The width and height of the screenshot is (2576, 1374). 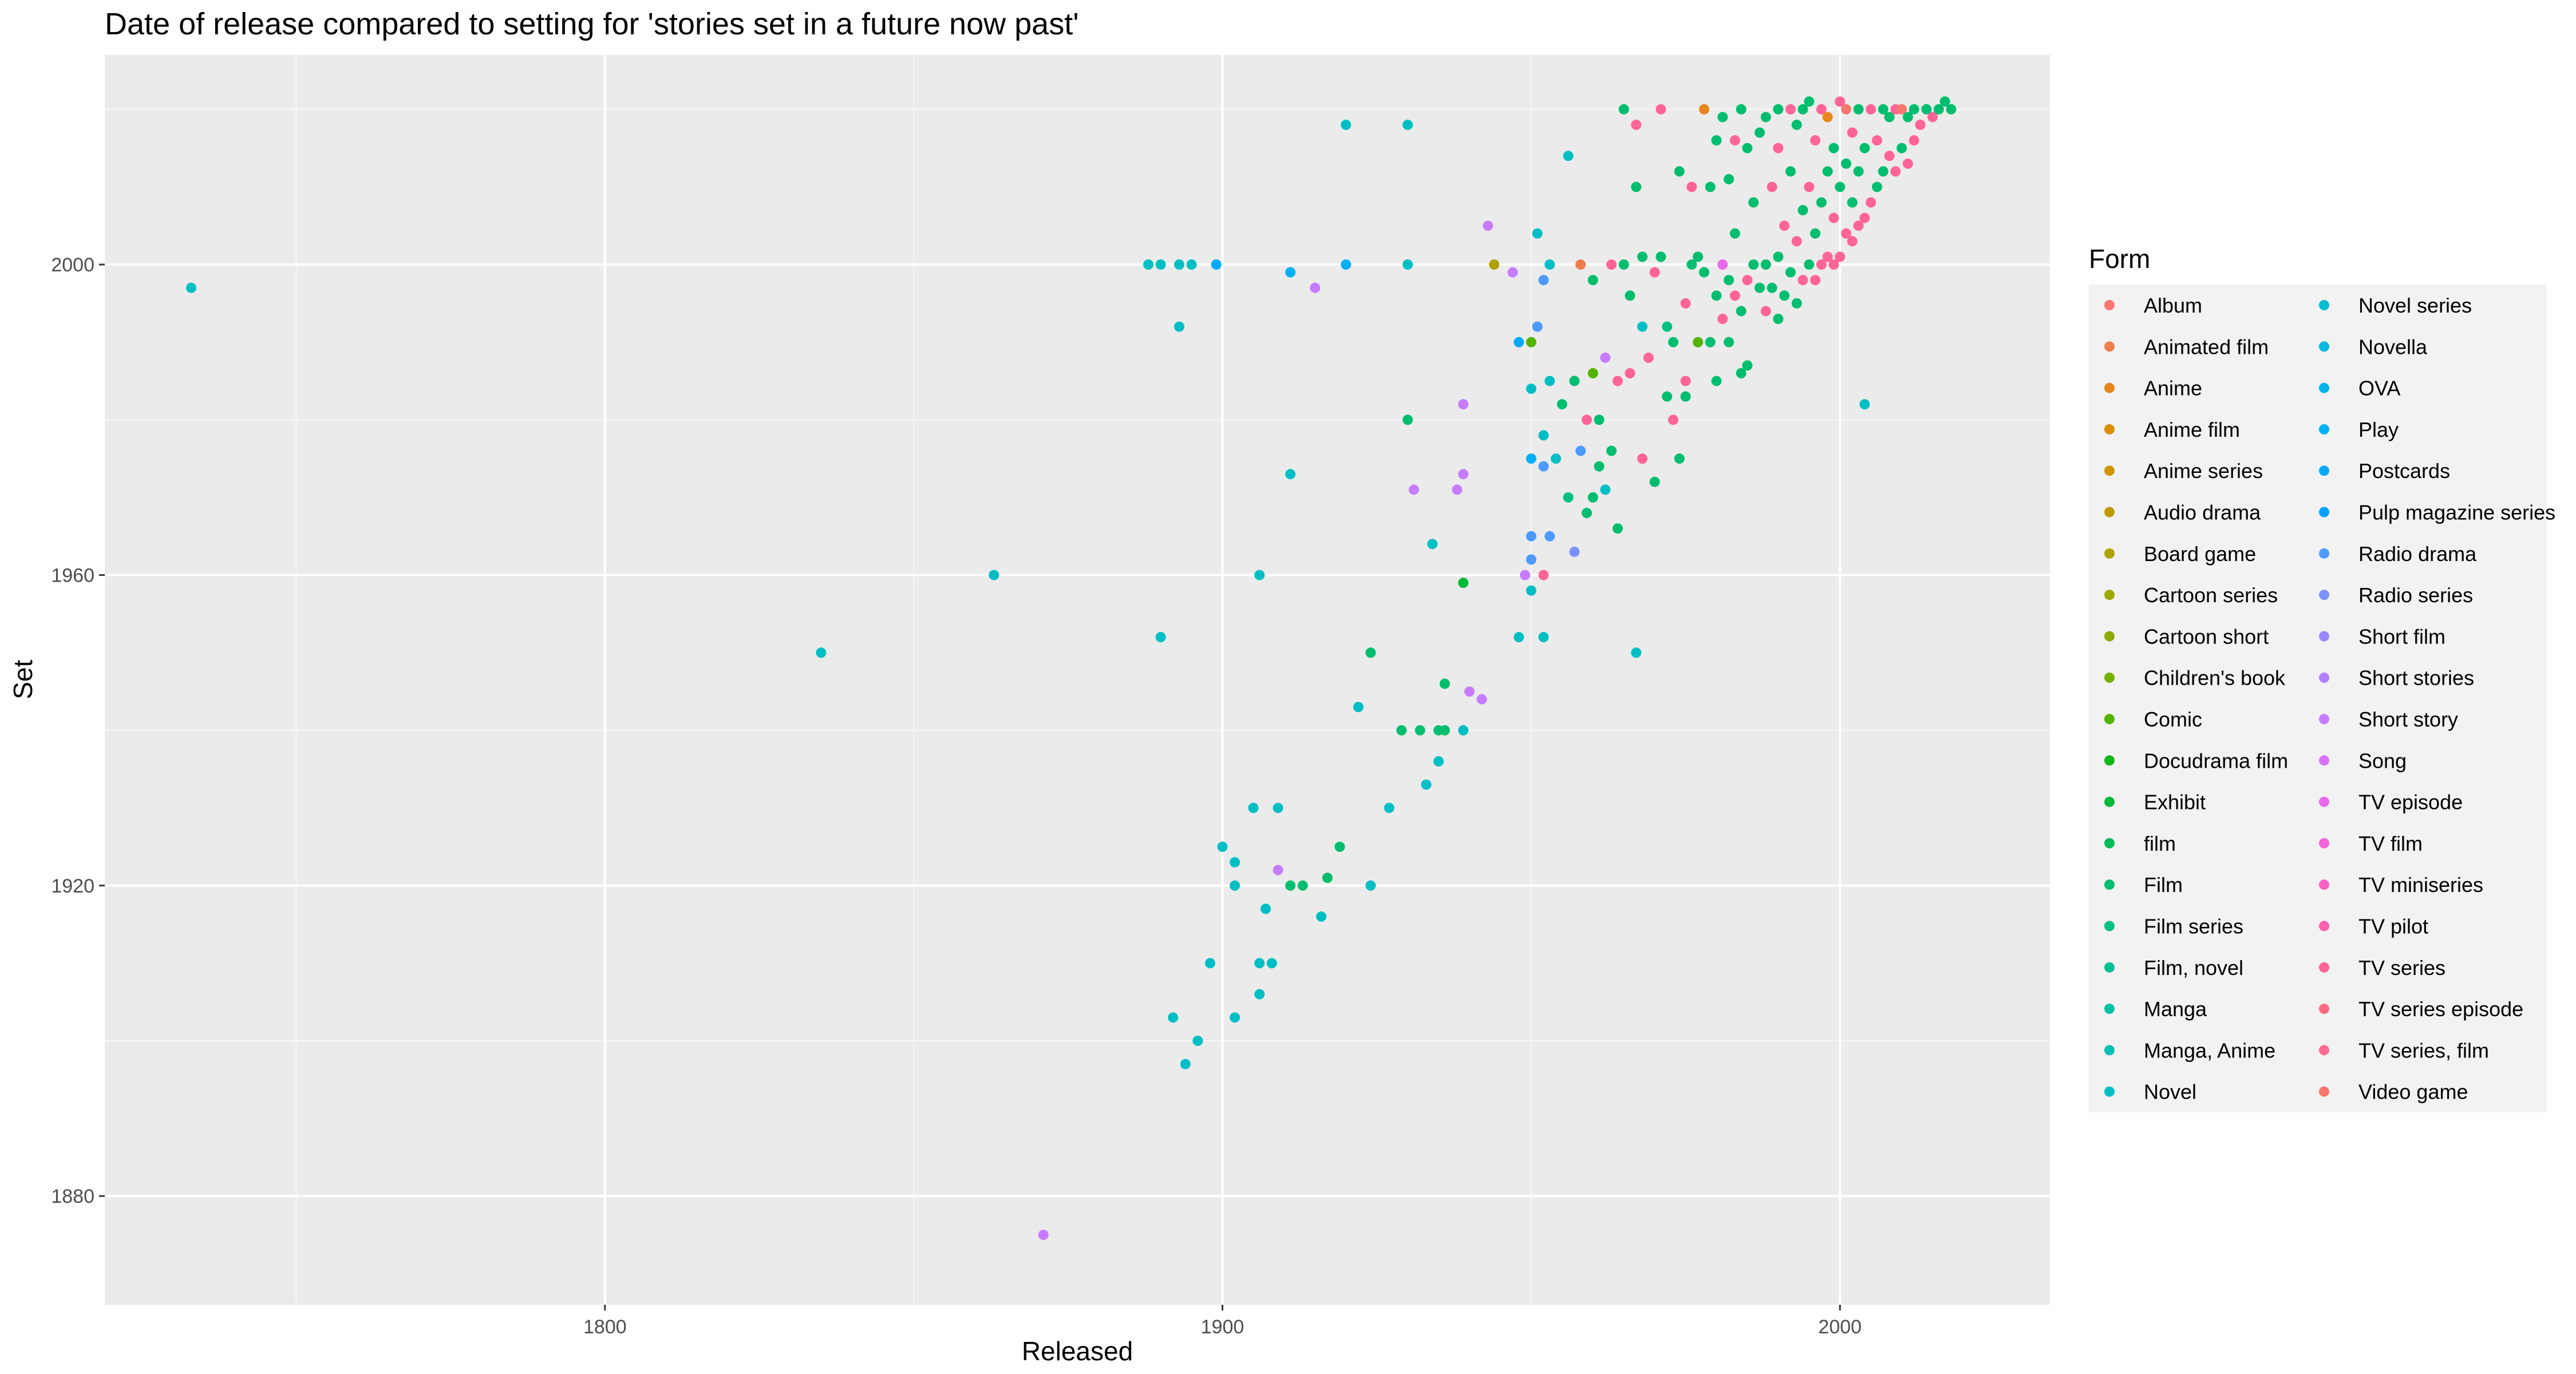 What do you see at coordinates (2175, 1009) in the screenshot?
I see `legend-label: Manga` at bounding box center [2175, 1009].